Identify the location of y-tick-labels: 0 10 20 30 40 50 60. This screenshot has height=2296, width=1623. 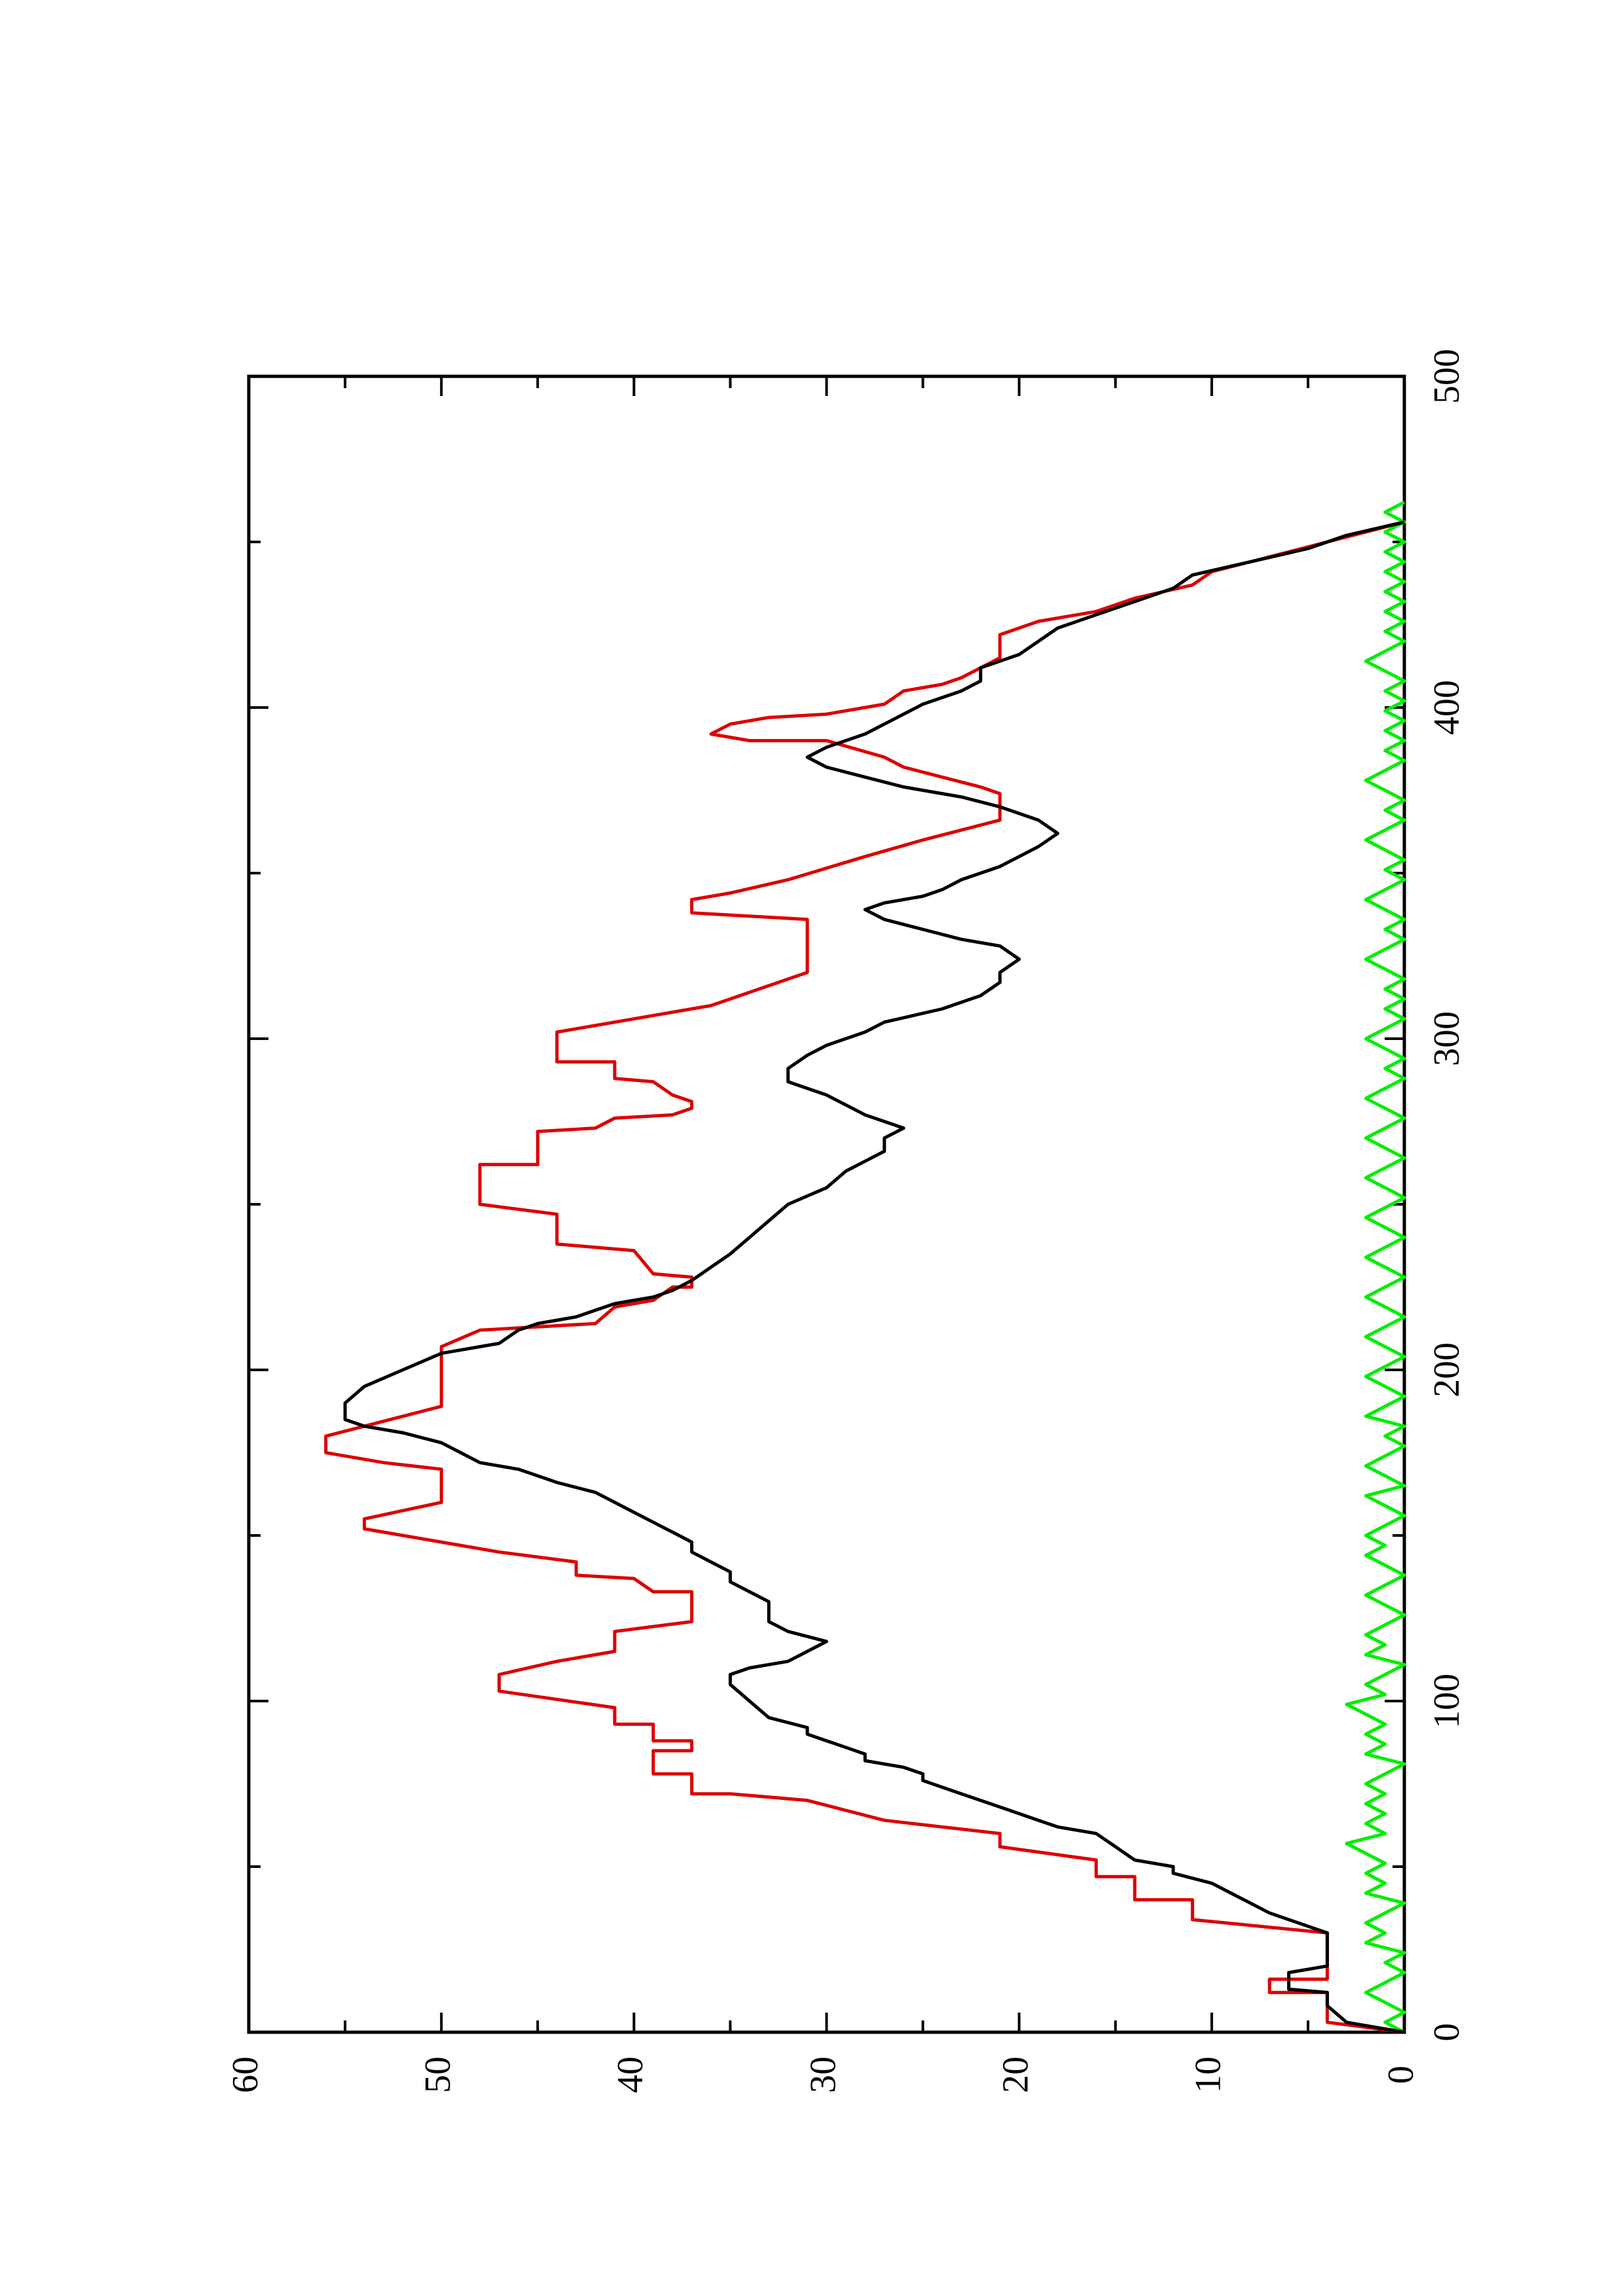
(823, 2074).